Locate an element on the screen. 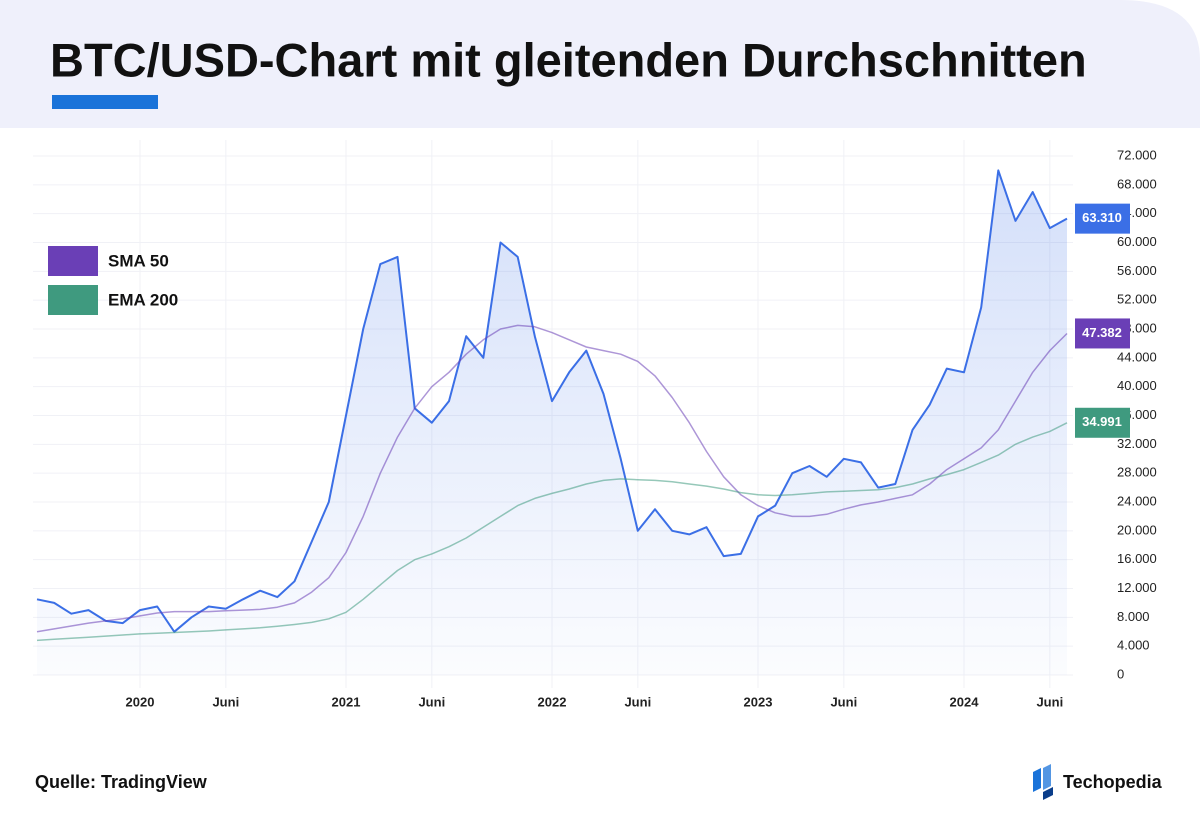 Image resolution: width=1200 pixels, height=820 pixels. value-badge-label: 63.310 is located at coordinates (1102, 217).